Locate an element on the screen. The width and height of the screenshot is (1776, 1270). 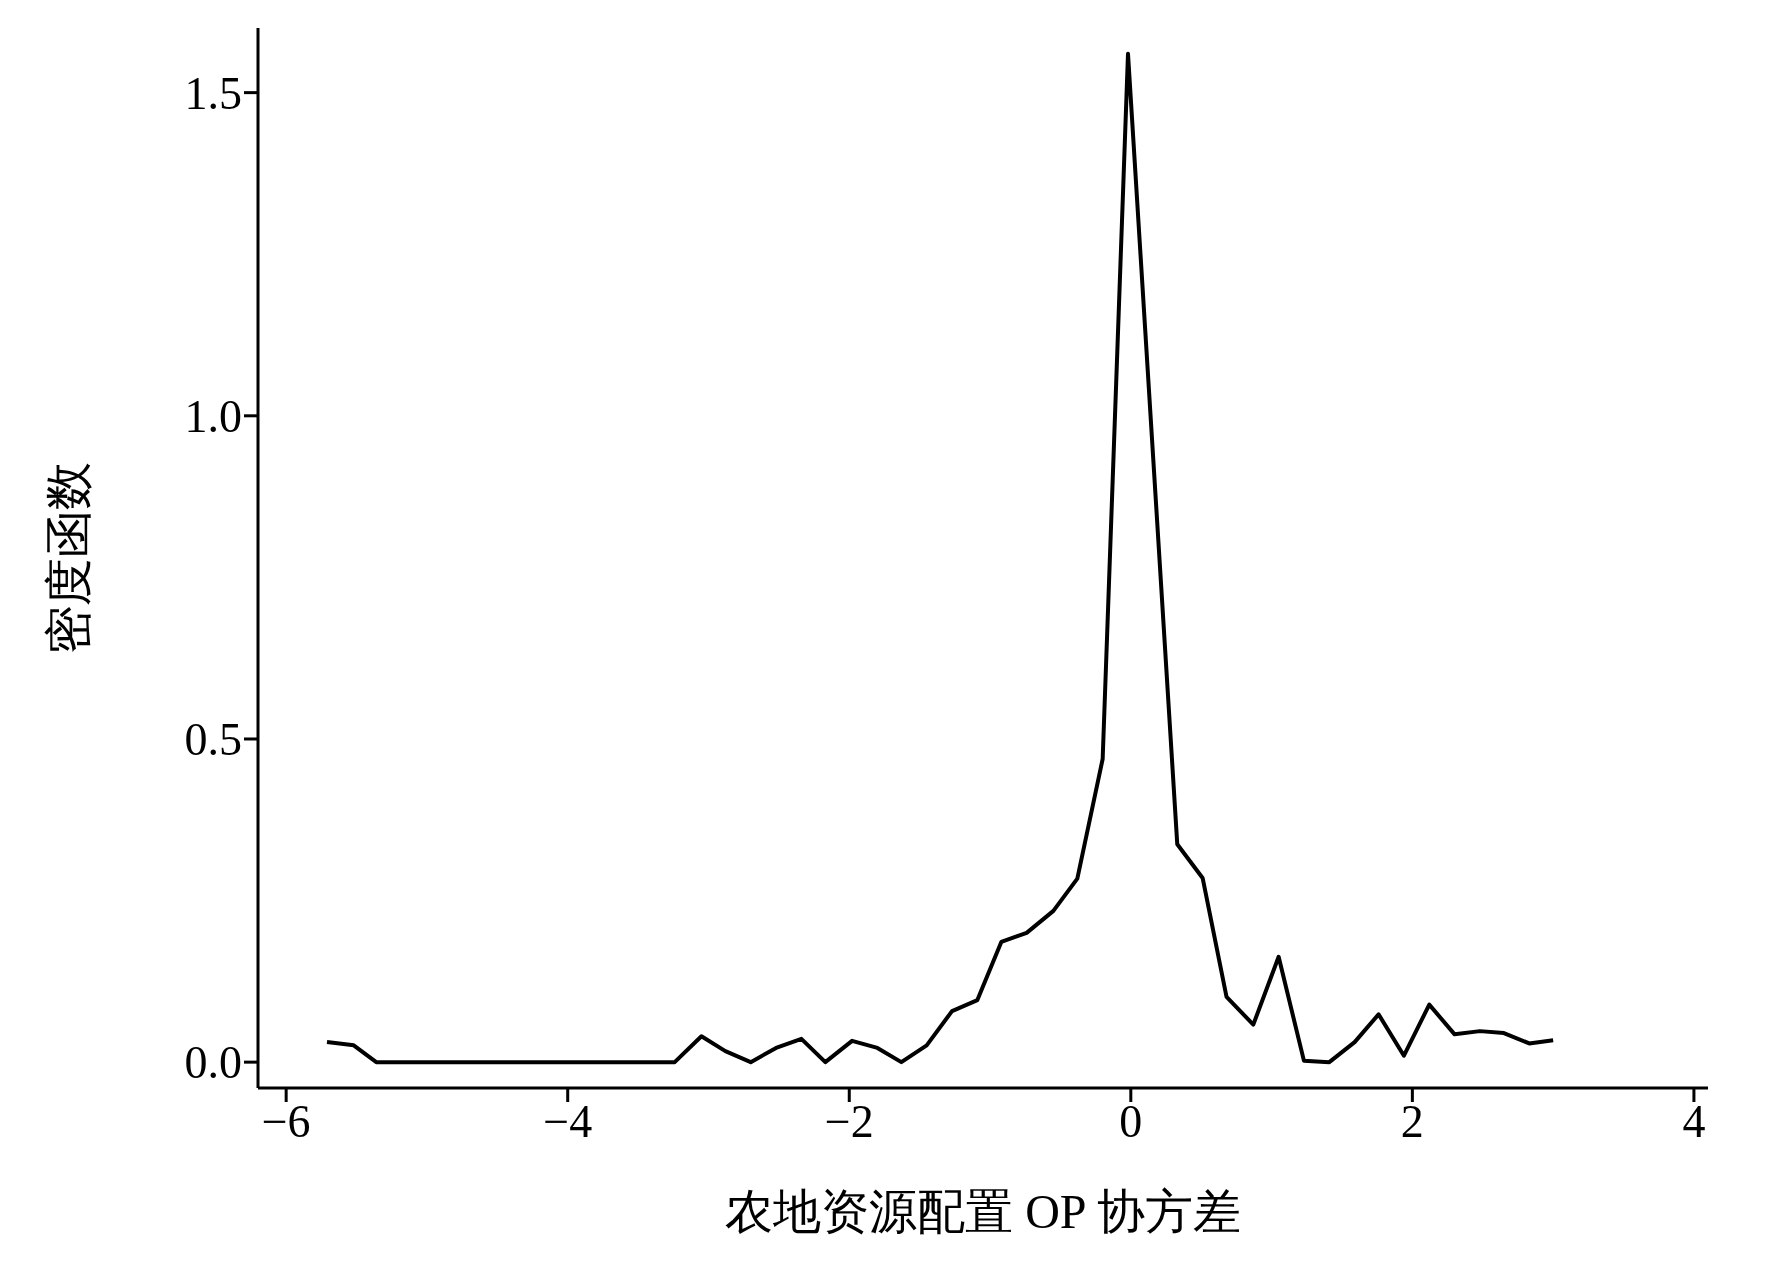
y-tick-label: 0.0 is located at coordinates (213, 1063).